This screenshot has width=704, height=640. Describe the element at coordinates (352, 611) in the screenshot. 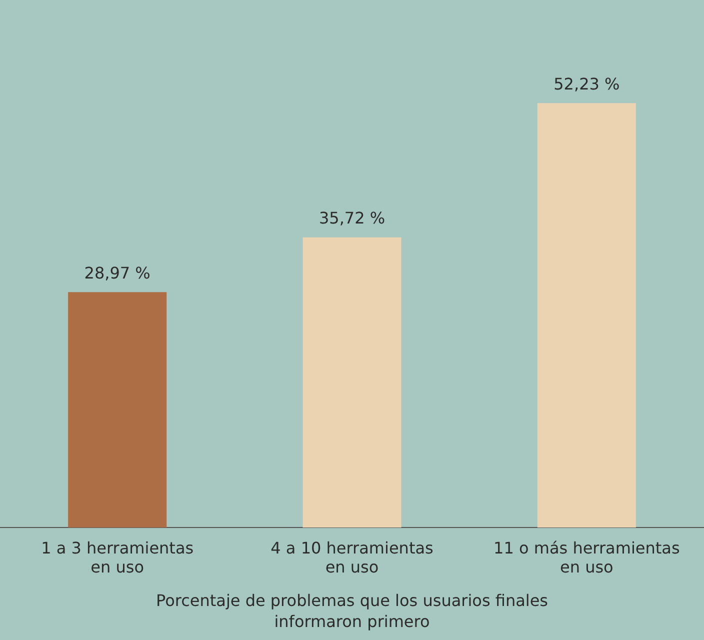

I see `x-axis-title: Porcentaje de problemas que los usuarios finales informaron primero` at that location.